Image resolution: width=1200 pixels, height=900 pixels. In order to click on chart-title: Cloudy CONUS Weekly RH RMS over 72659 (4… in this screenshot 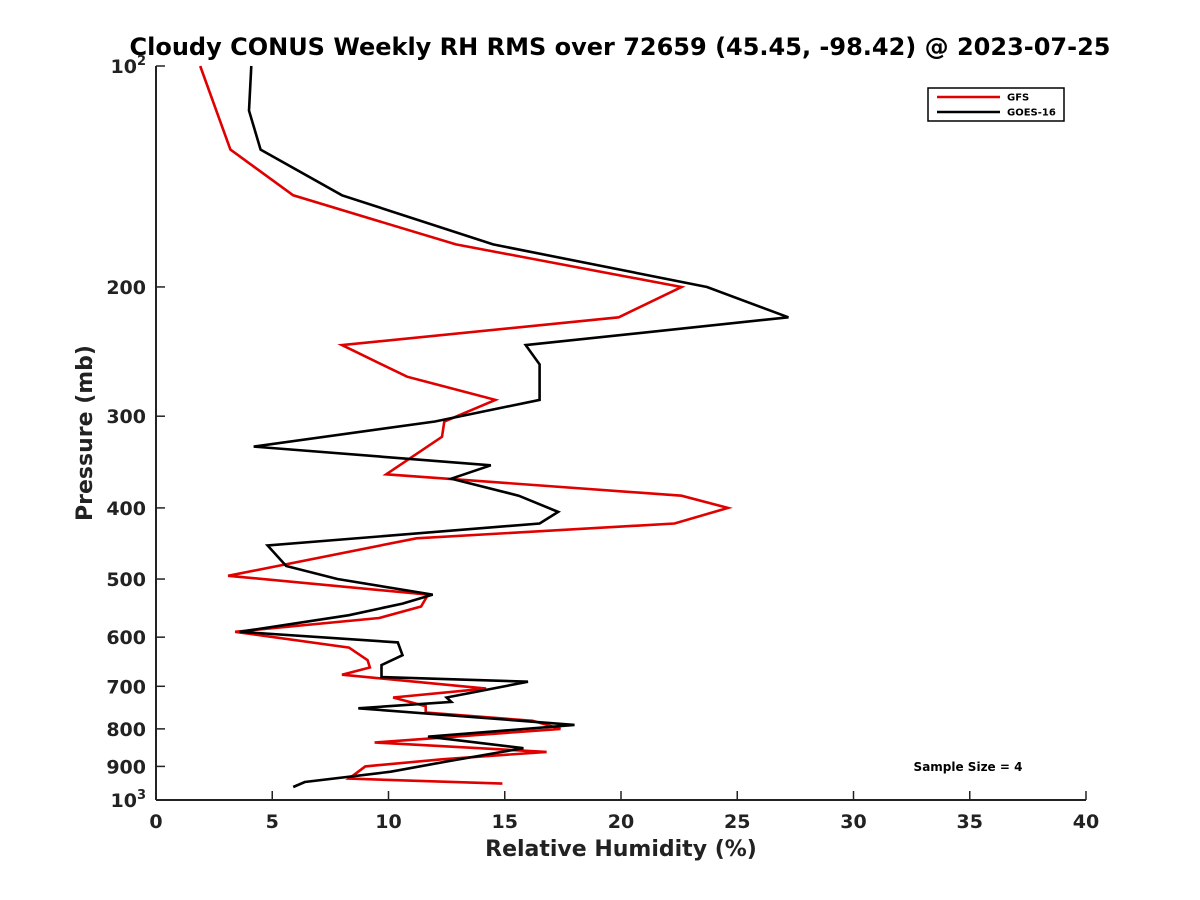, I will do `click(620, 47)`.